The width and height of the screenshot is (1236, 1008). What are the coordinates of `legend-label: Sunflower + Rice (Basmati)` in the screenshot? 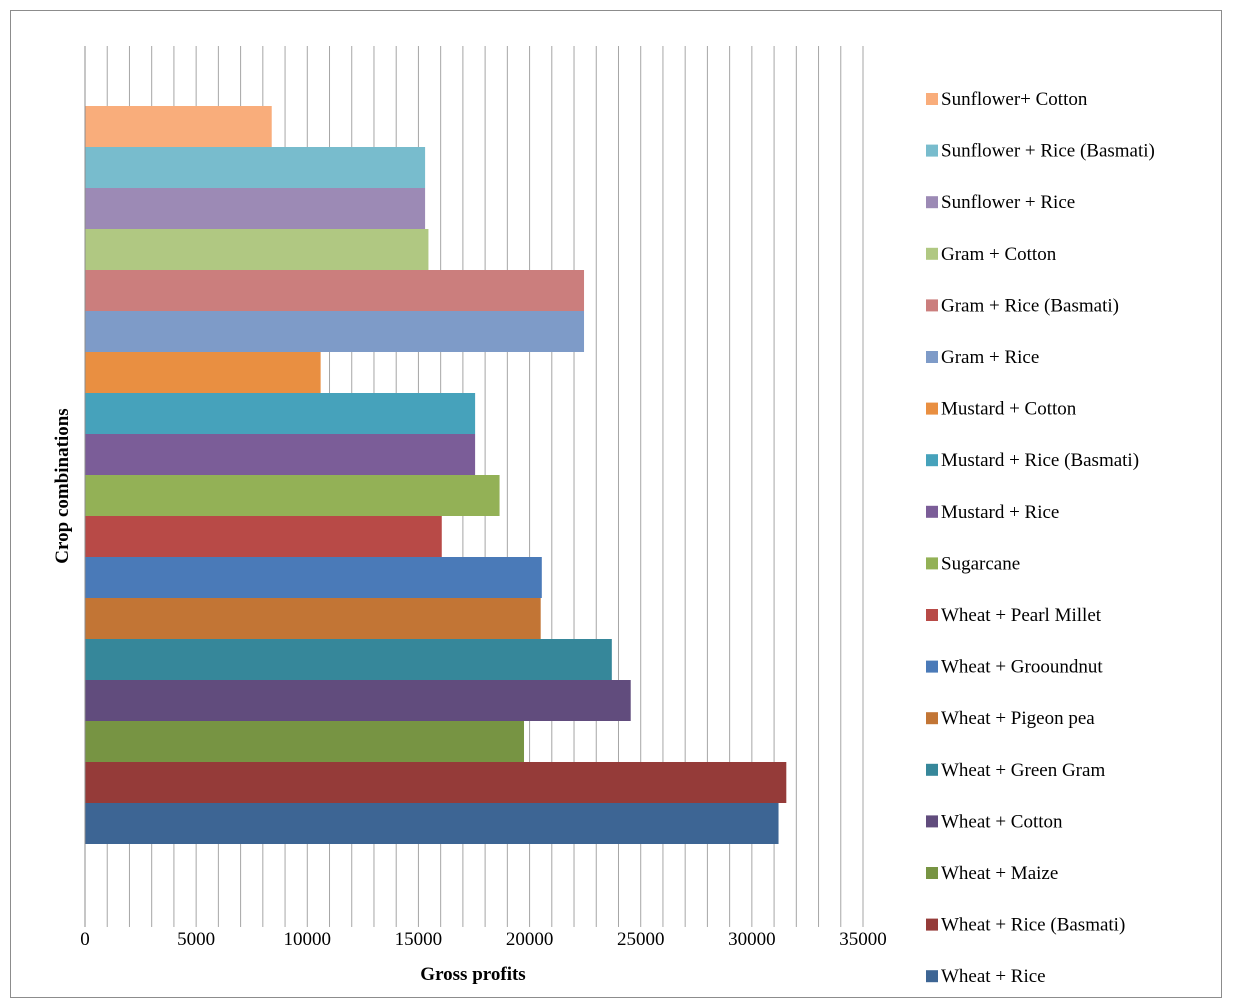 It's located at (1048, 151).